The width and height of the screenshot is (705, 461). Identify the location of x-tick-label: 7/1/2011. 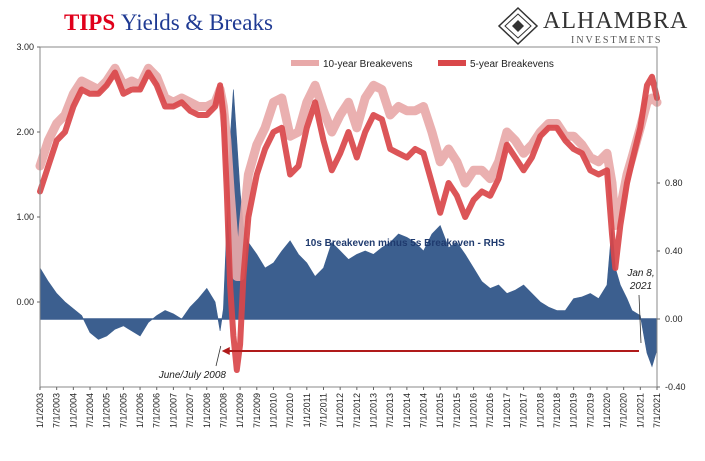
(323, 410).